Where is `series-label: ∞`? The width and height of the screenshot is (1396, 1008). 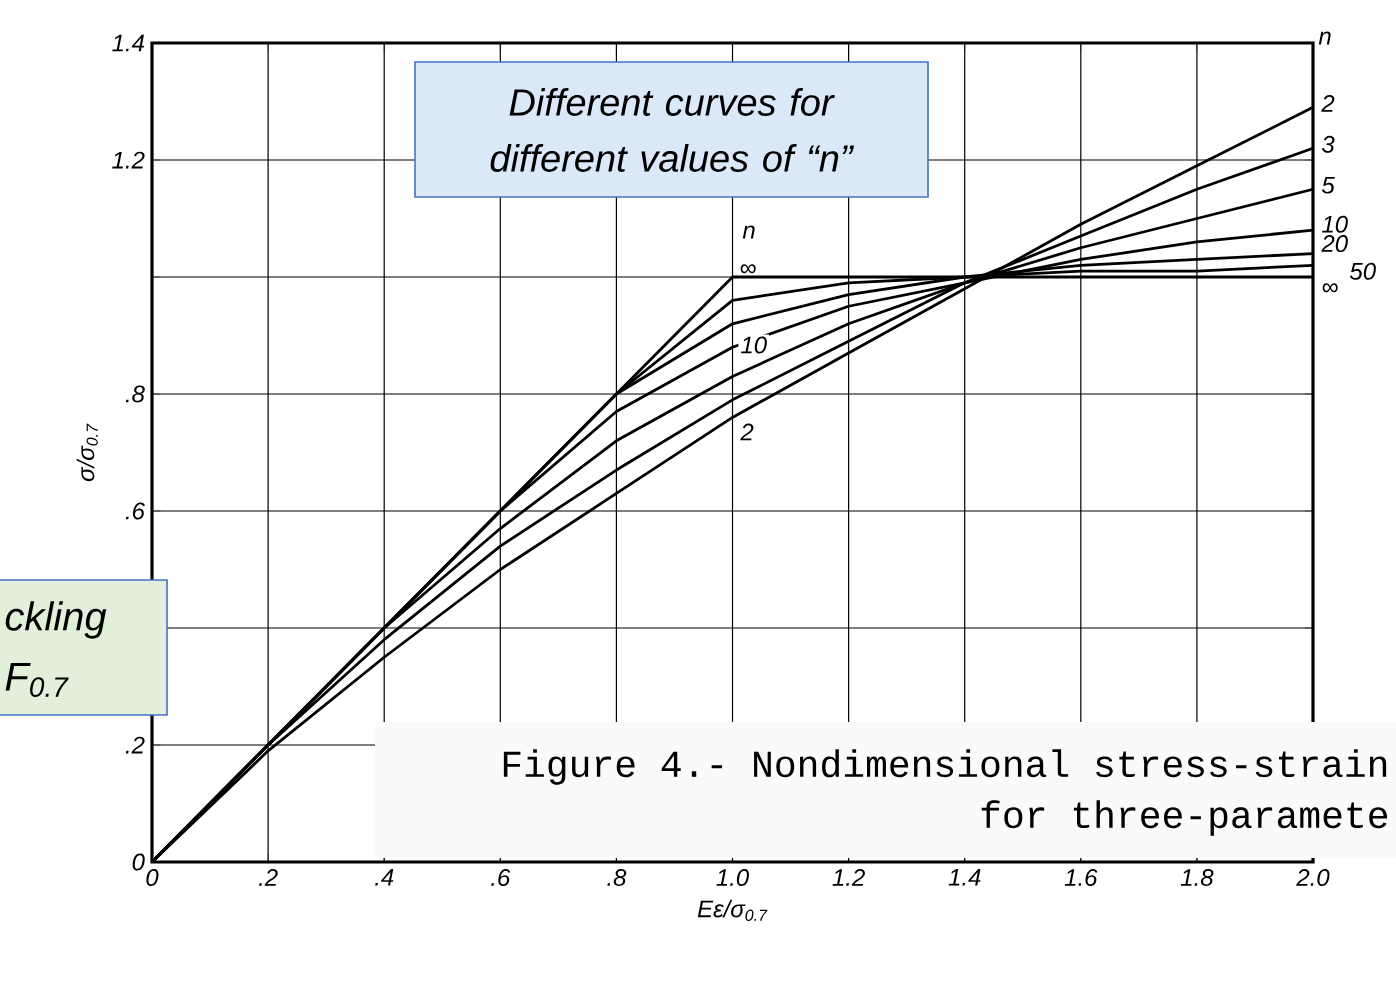
series-label: ∞ is located at coordinates (1330, 288).